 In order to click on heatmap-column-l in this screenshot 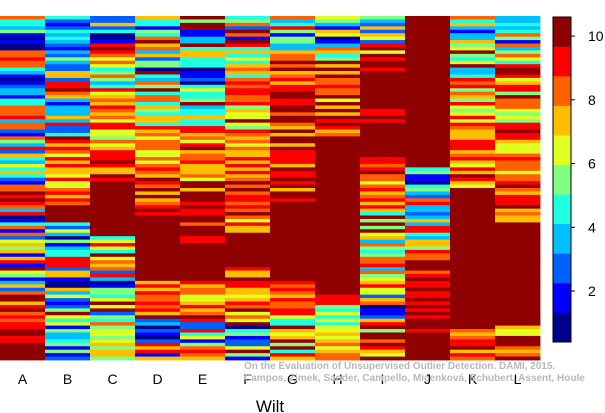, I will do `click(518, 188)`.